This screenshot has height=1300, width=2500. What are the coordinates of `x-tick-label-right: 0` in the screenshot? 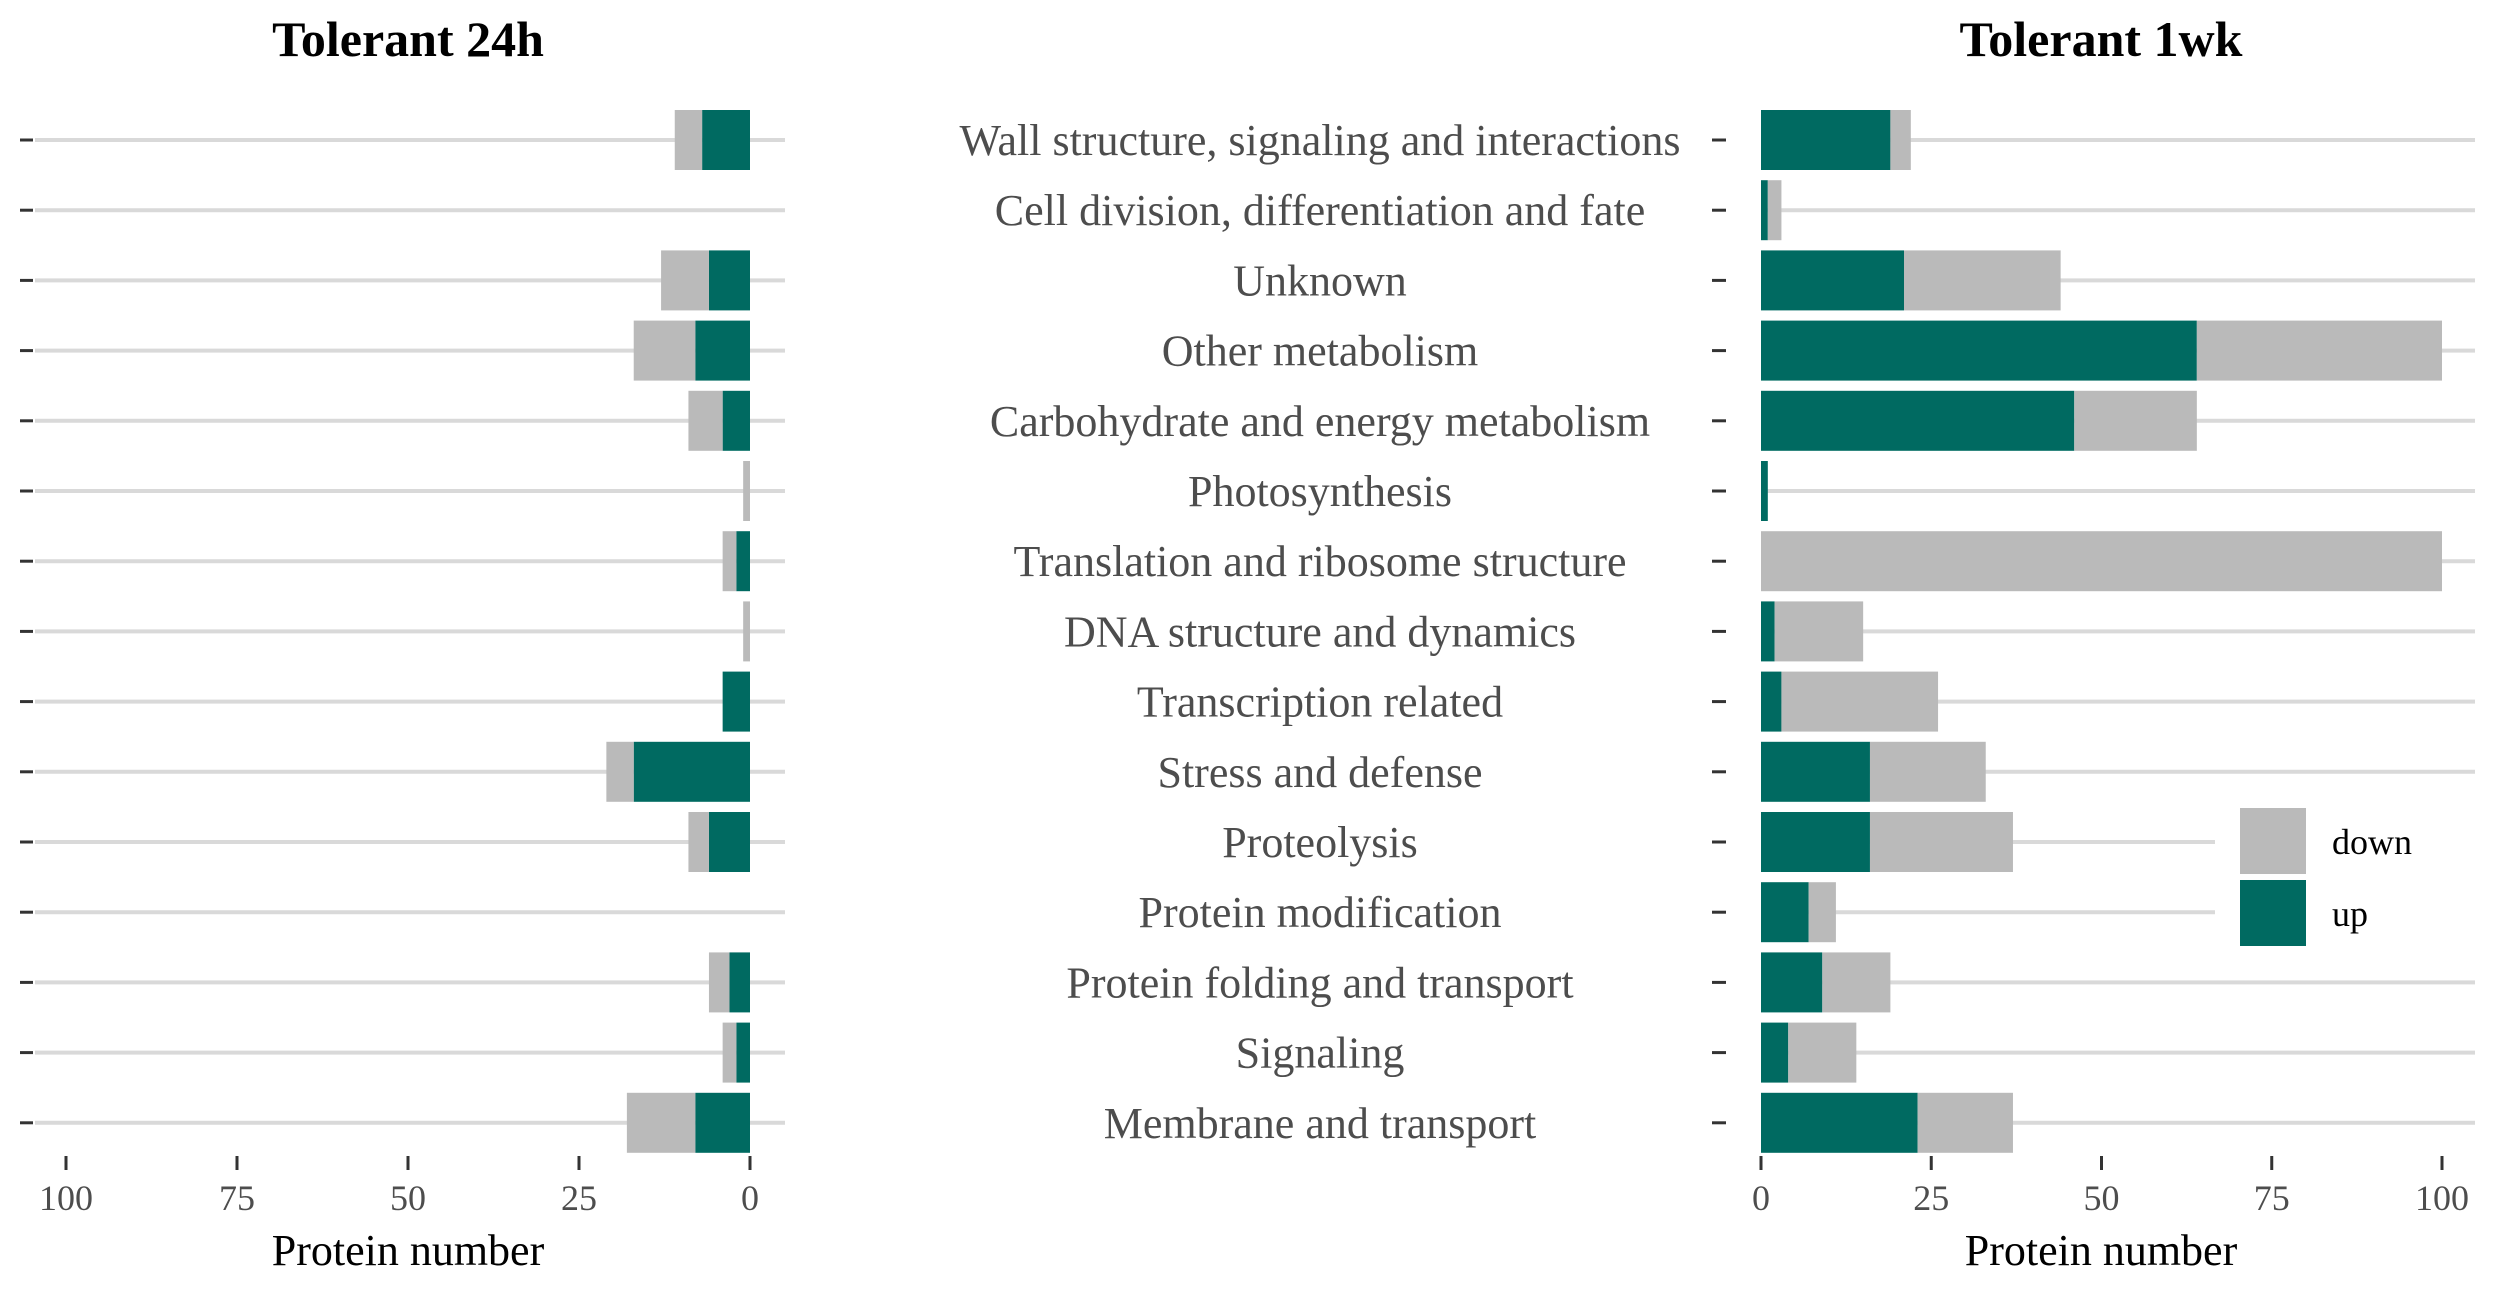 It's located at (1761, 1198).